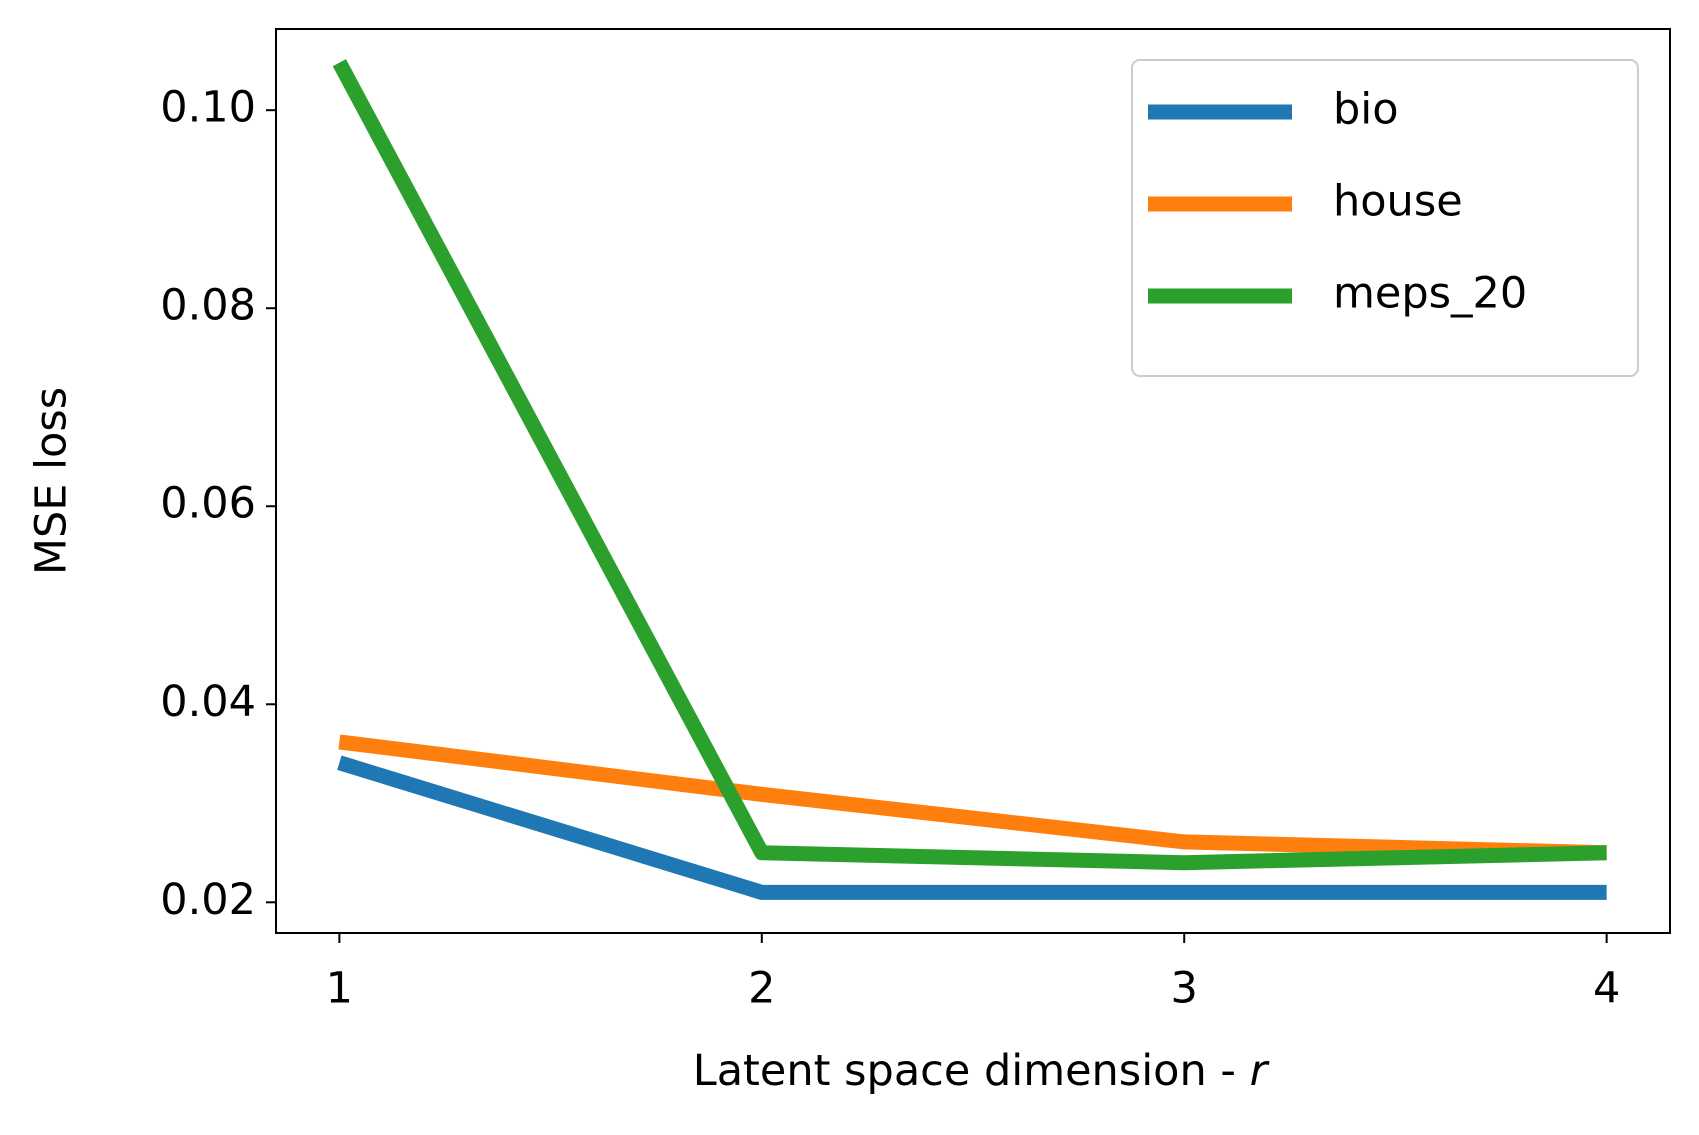  What do you see at coordinates (52, 481) in the screenshot?
I see `y-axis-label: MSE loss` at bounding box center [52, 481].